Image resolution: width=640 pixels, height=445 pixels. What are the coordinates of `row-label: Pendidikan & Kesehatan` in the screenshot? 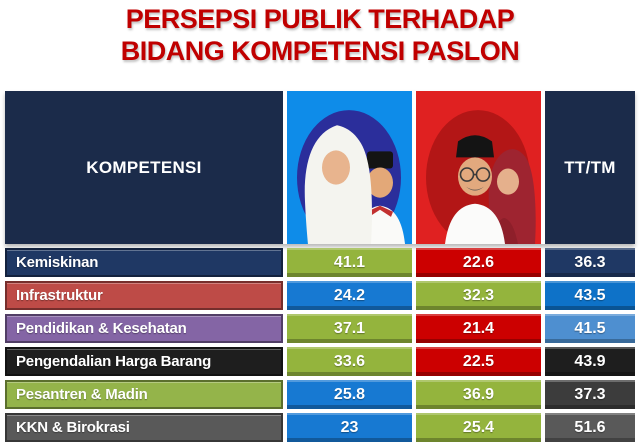 It's located at (144, 328).